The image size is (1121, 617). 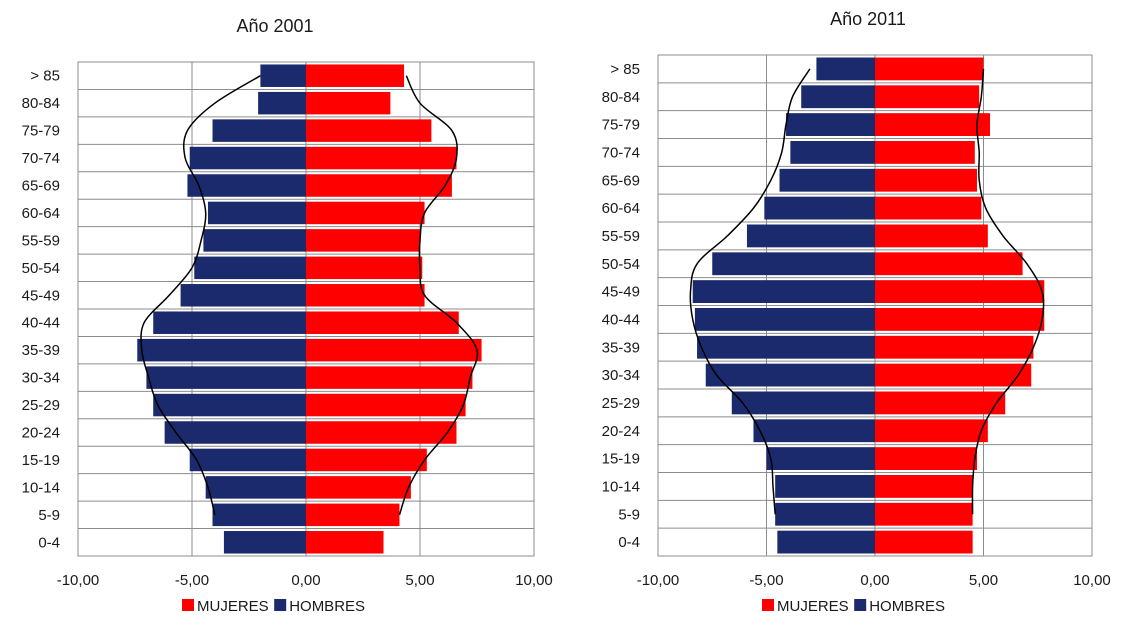 What do you see at coordinates (41, 213) in the screenshot?
I see `age-group-label: 60-64` at bounding box center [41, 213].